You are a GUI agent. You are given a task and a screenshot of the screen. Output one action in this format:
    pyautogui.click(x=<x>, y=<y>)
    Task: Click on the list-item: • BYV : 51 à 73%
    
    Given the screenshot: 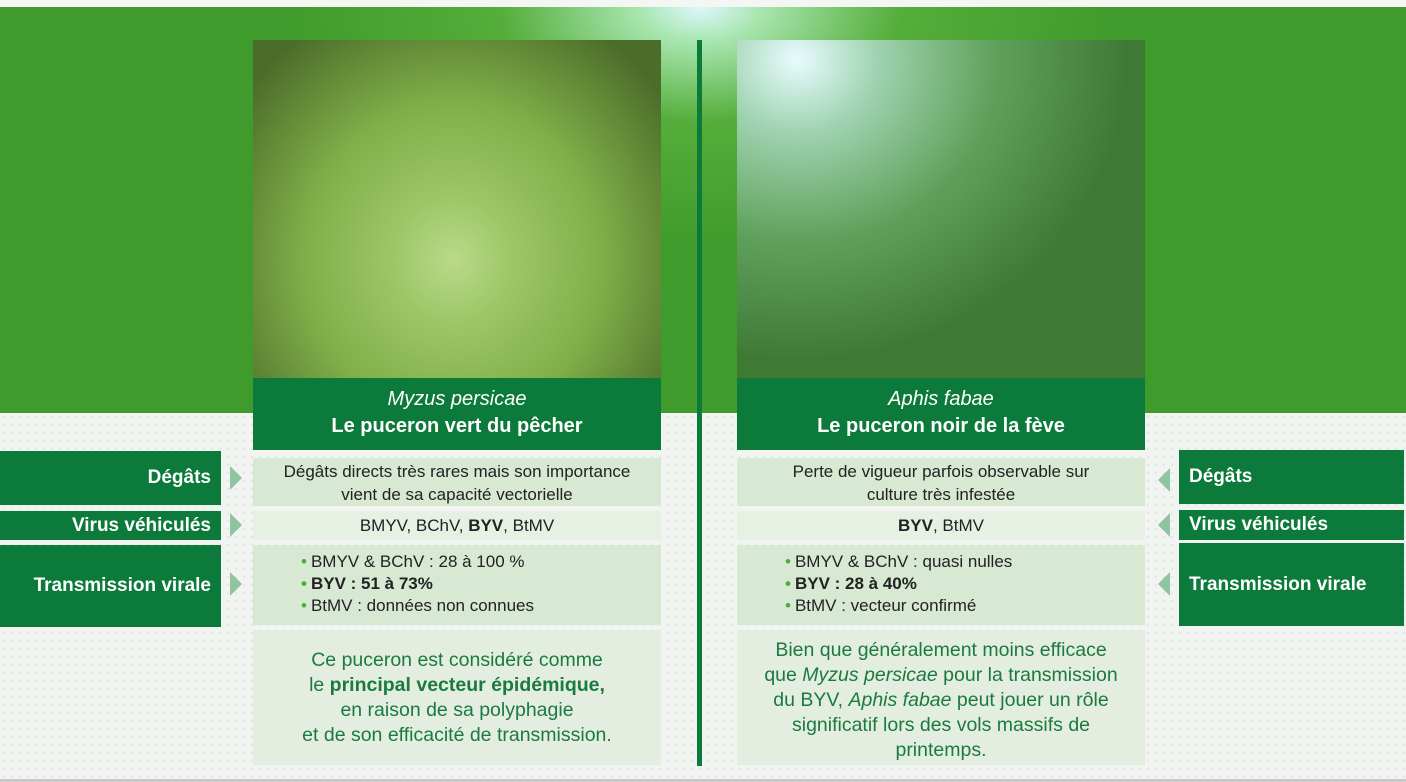 What is the action you would take?
    pyautogui.click(x=367, y=583)
    